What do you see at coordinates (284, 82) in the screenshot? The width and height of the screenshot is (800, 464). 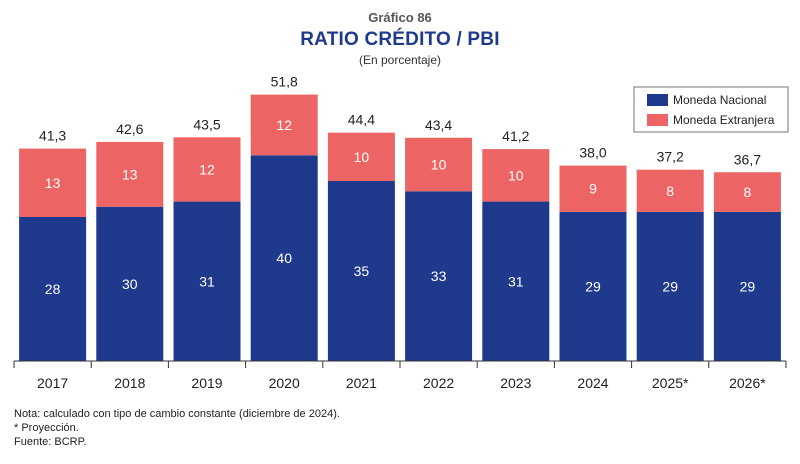 I see `total-label-2020: 51,8` at bounding box center [284, 82].